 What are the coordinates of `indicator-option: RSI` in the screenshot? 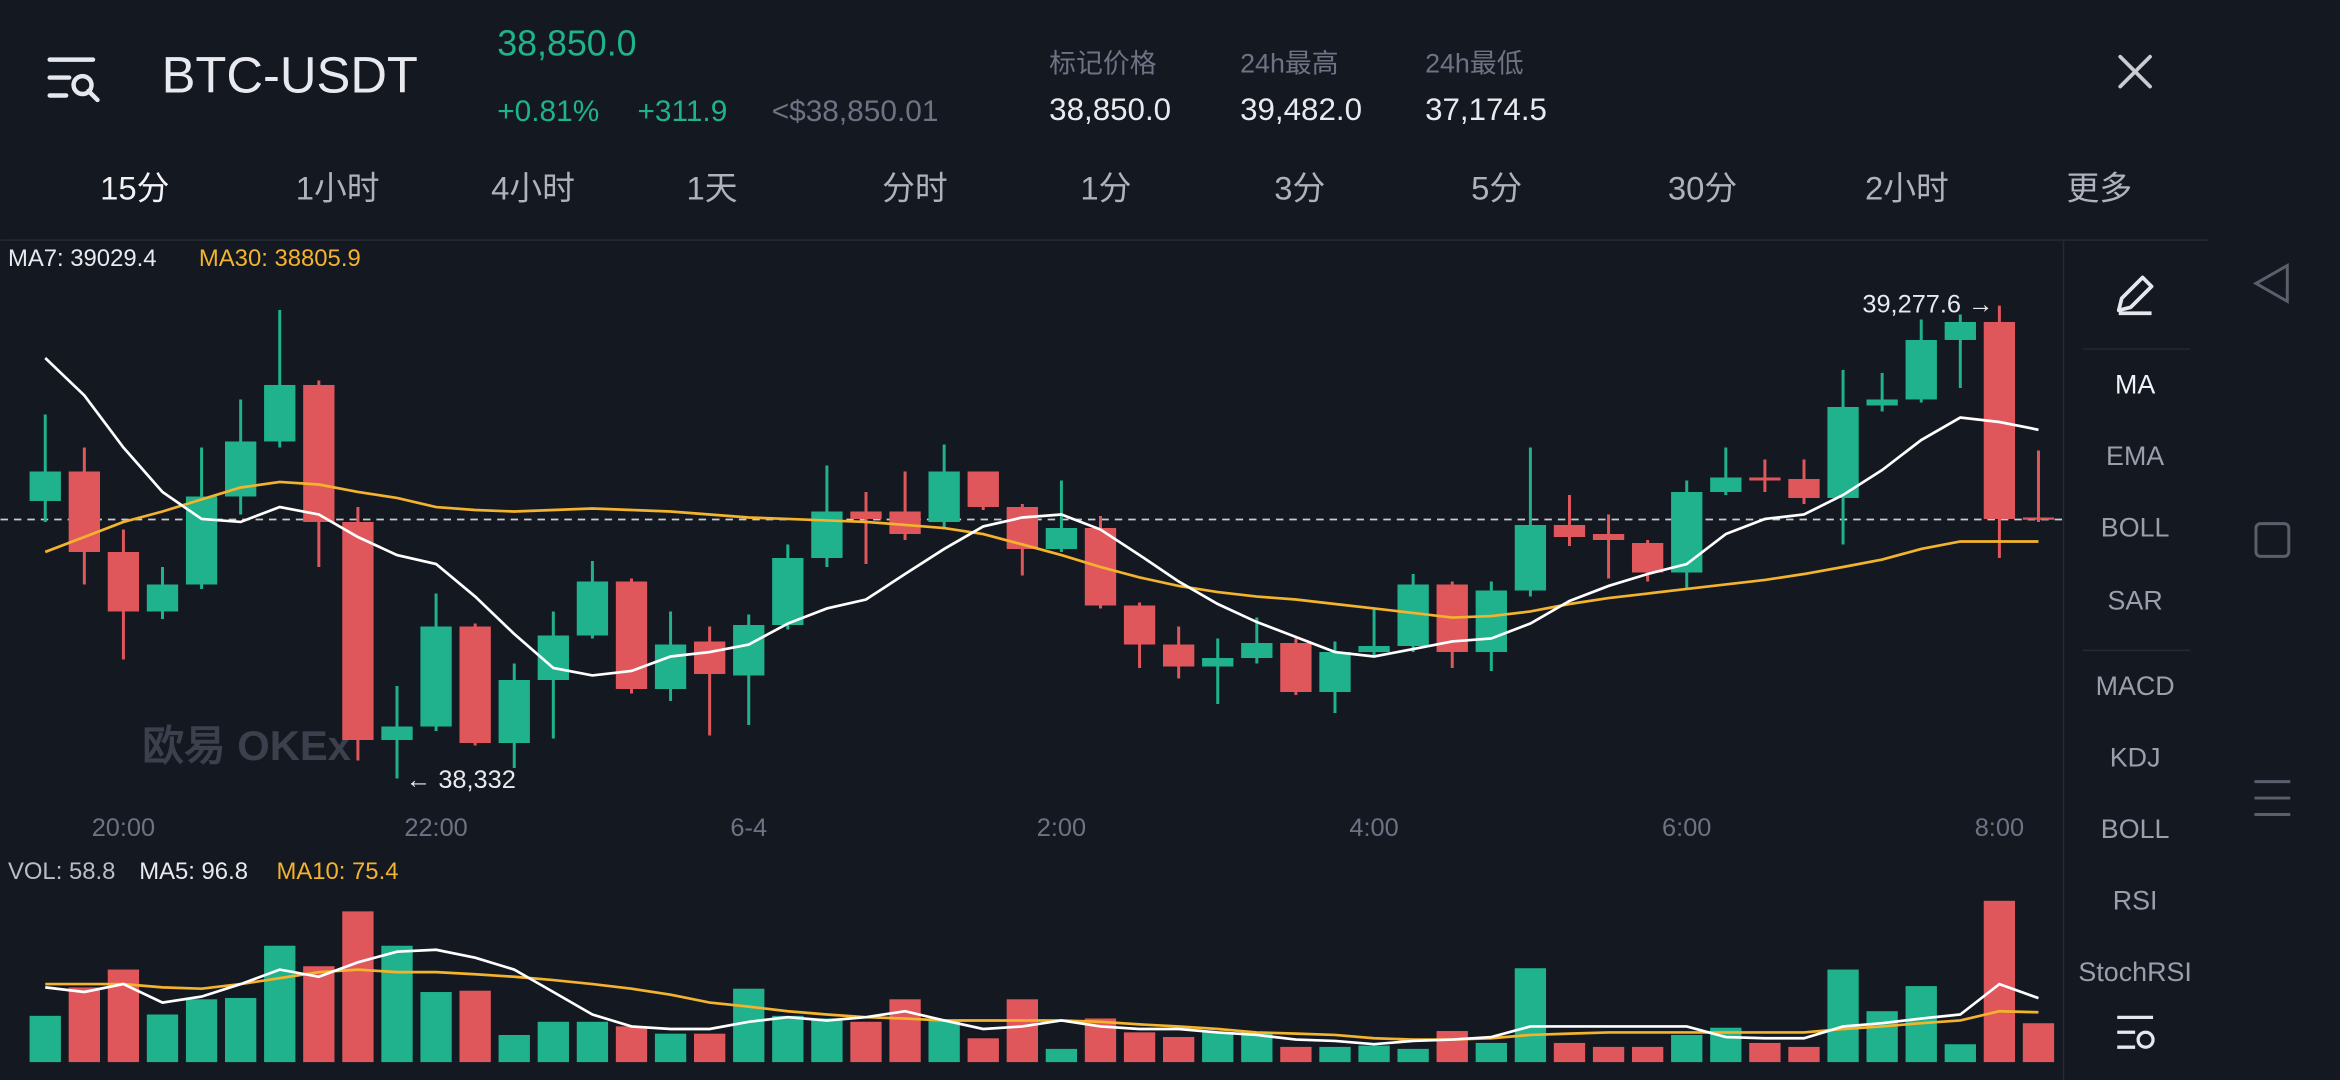 It's located at (2135, 901).